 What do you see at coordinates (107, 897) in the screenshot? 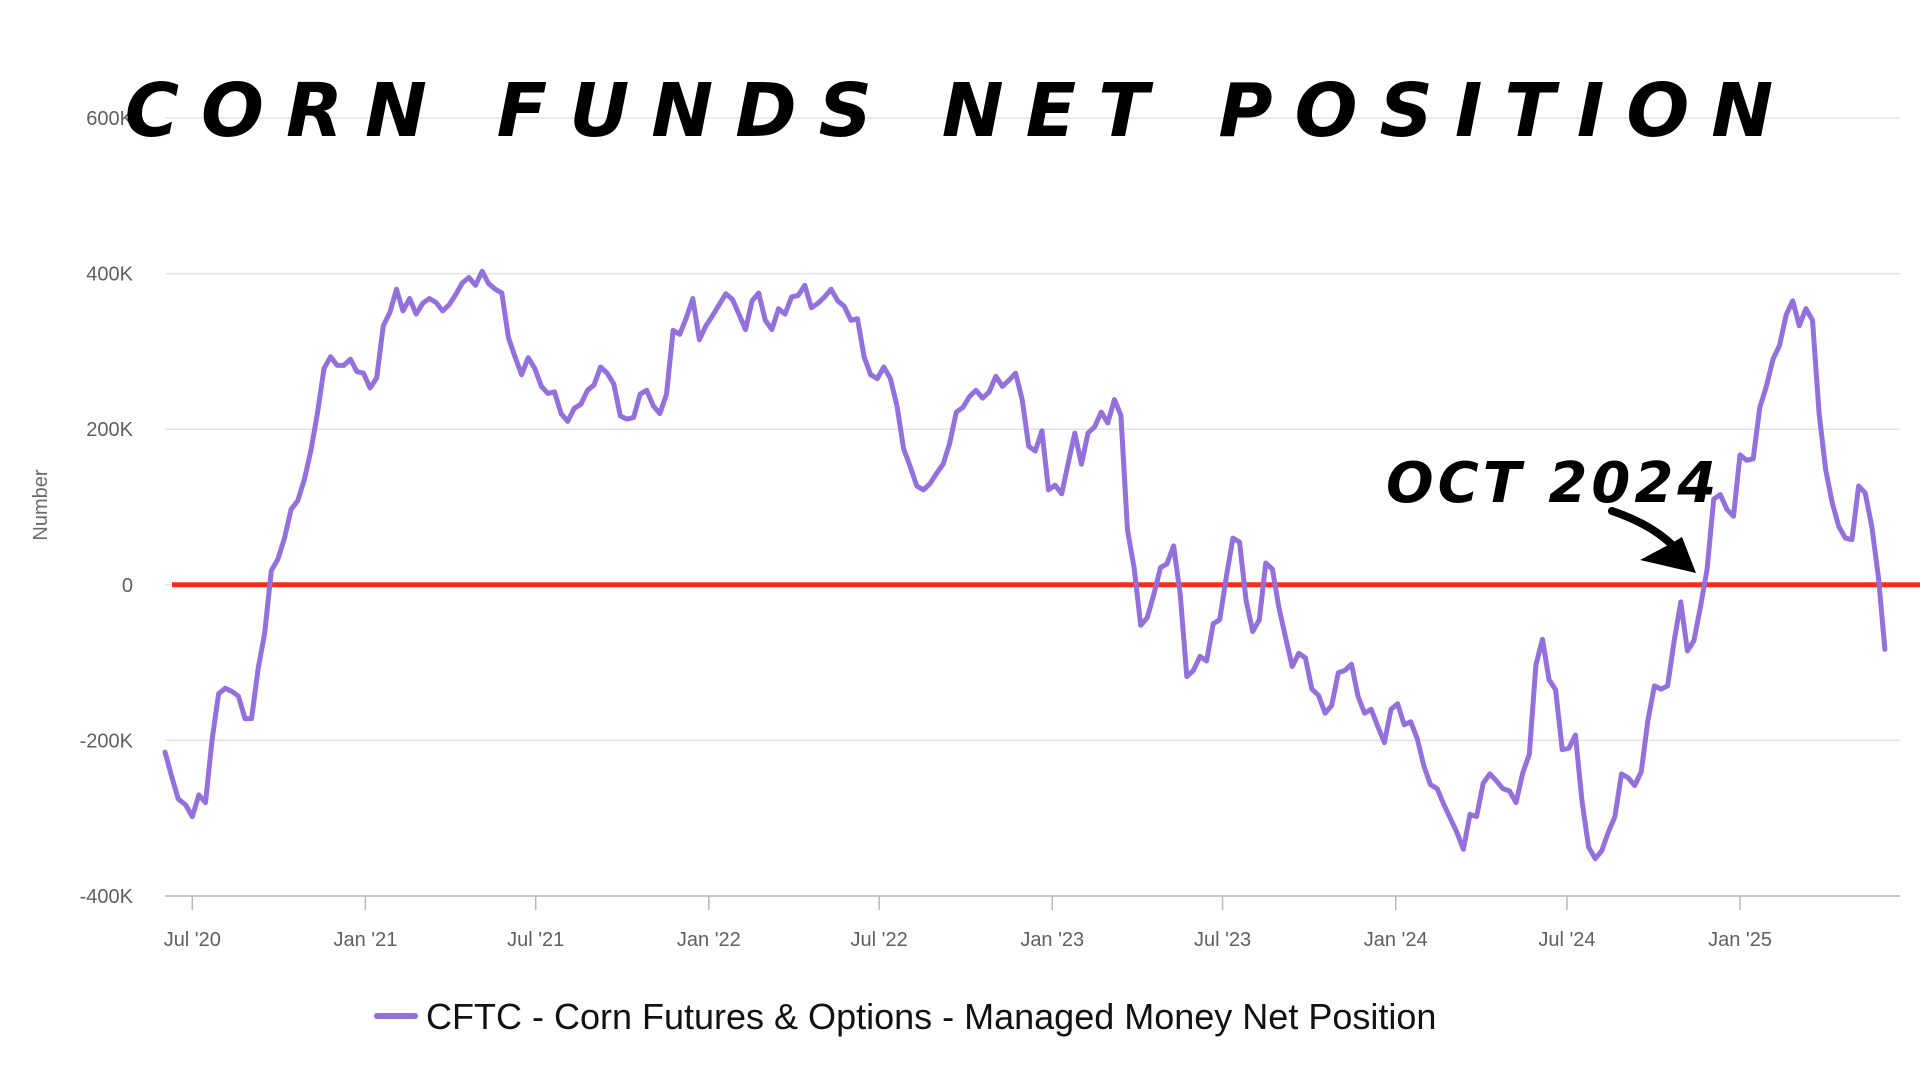
I see `y-tick-label: -400K` at bounding box center [107, 897].